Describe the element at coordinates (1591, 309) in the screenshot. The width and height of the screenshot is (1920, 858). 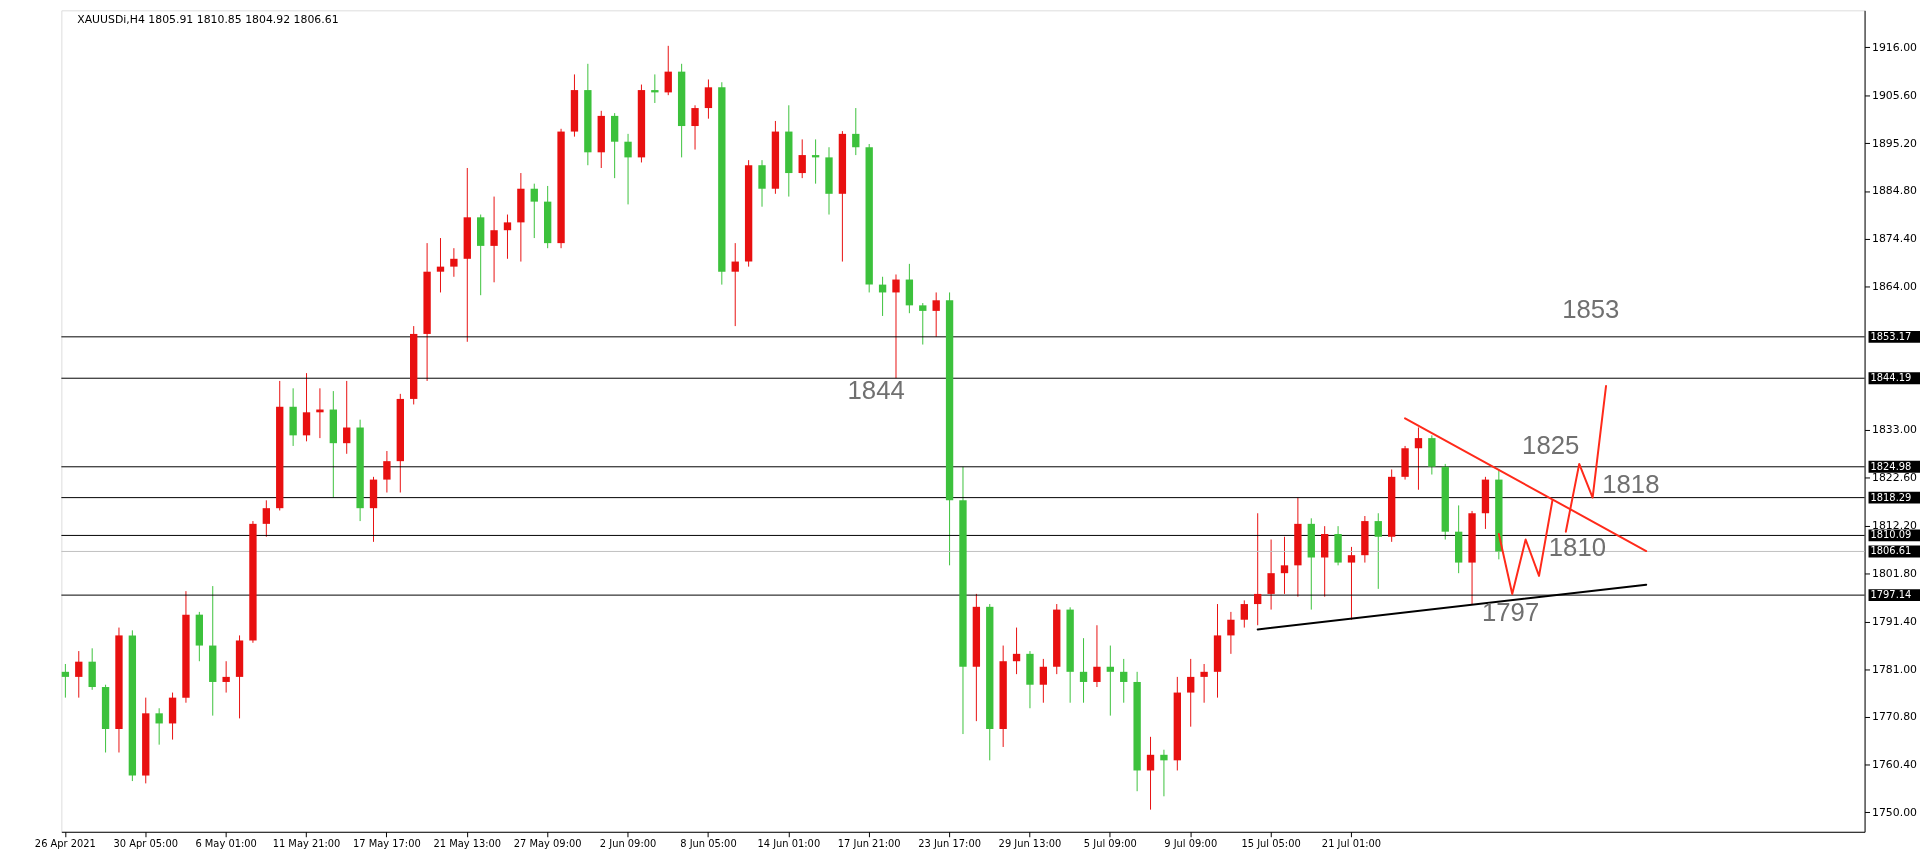
I see `annotation: 1853` at that location.